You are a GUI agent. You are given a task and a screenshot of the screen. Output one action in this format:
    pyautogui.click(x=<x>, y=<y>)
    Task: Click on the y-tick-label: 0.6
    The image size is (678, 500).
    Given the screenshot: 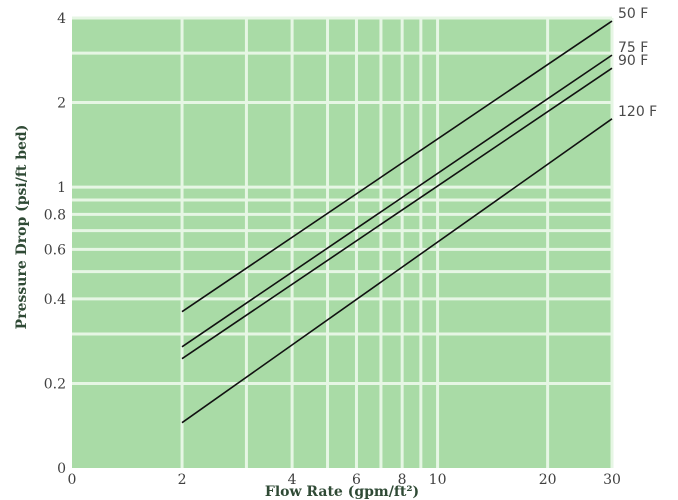 What is the action you would take?
    pyautogui.click(x=55, y=250)
    